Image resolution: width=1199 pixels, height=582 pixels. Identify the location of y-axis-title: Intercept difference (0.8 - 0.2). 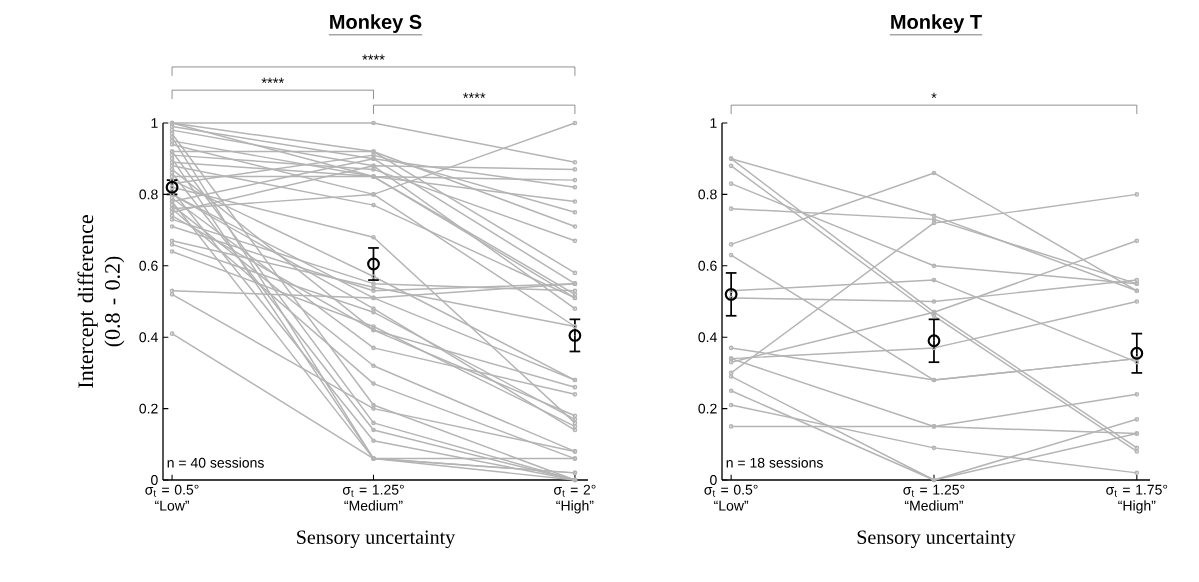
(101, 301).